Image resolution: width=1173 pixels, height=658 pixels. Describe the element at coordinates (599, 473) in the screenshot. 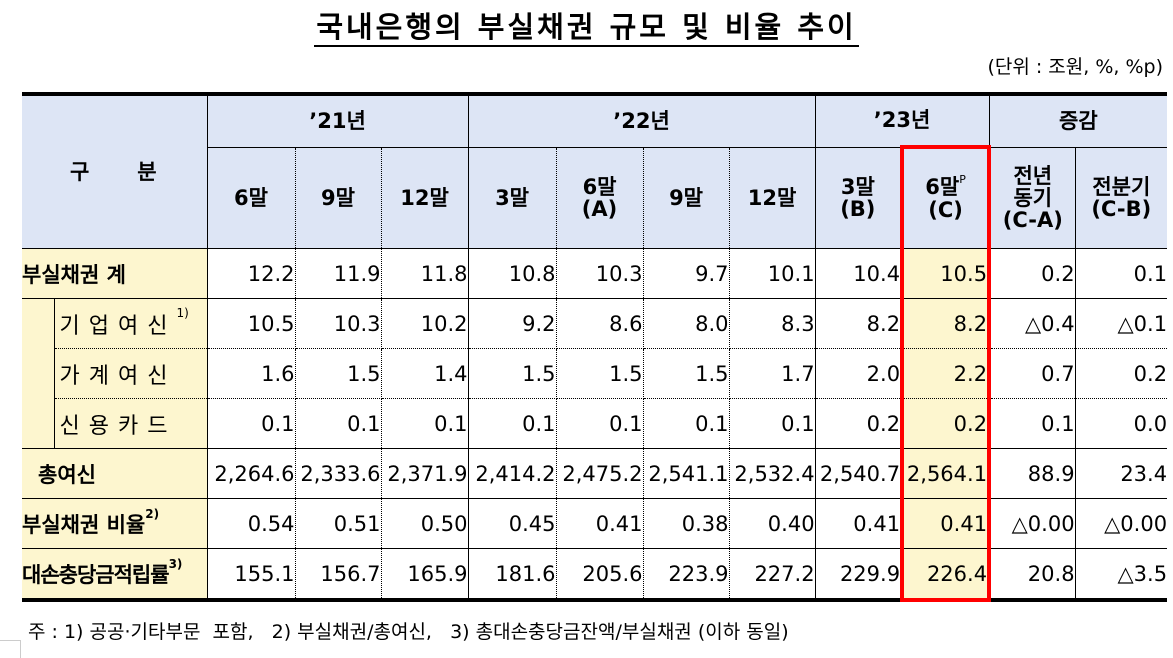

I see `table-cell: 2,475.2` at that location.